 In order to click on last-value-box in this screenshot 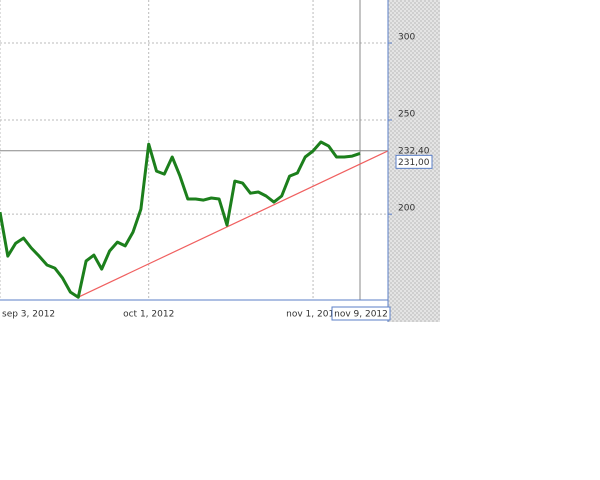, I will do `click(414, 161)`.